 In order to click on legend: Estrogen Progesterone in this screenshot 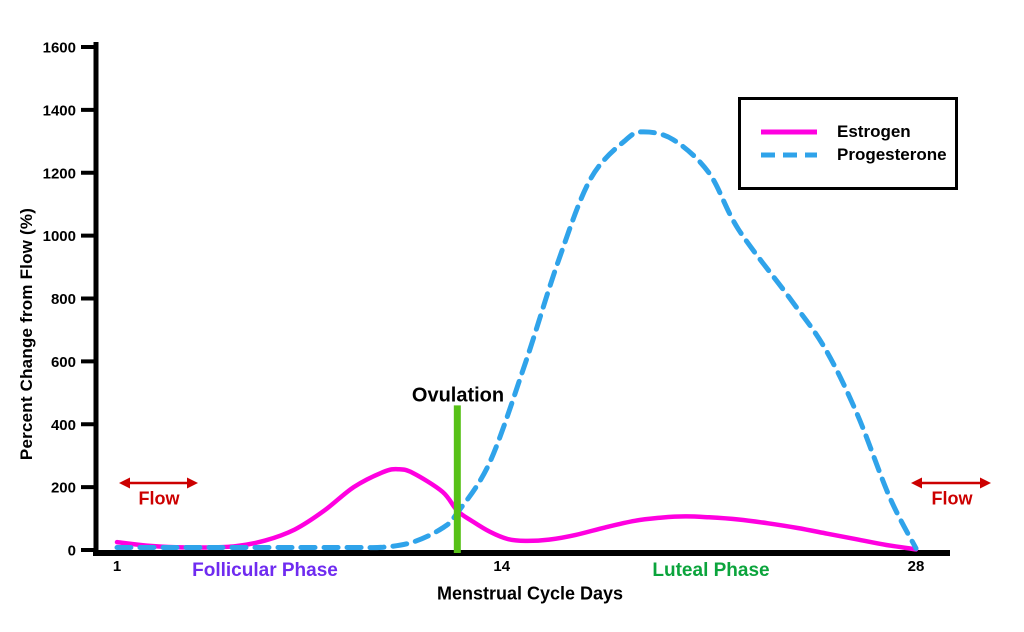, I will do `click(848, 143)`.